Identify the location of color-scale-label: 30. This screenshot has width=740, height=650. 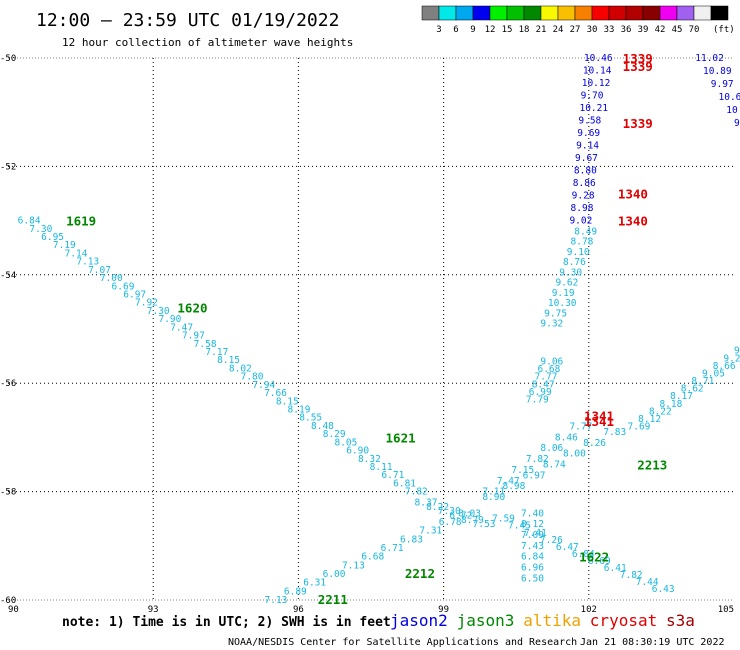
(592, 30).